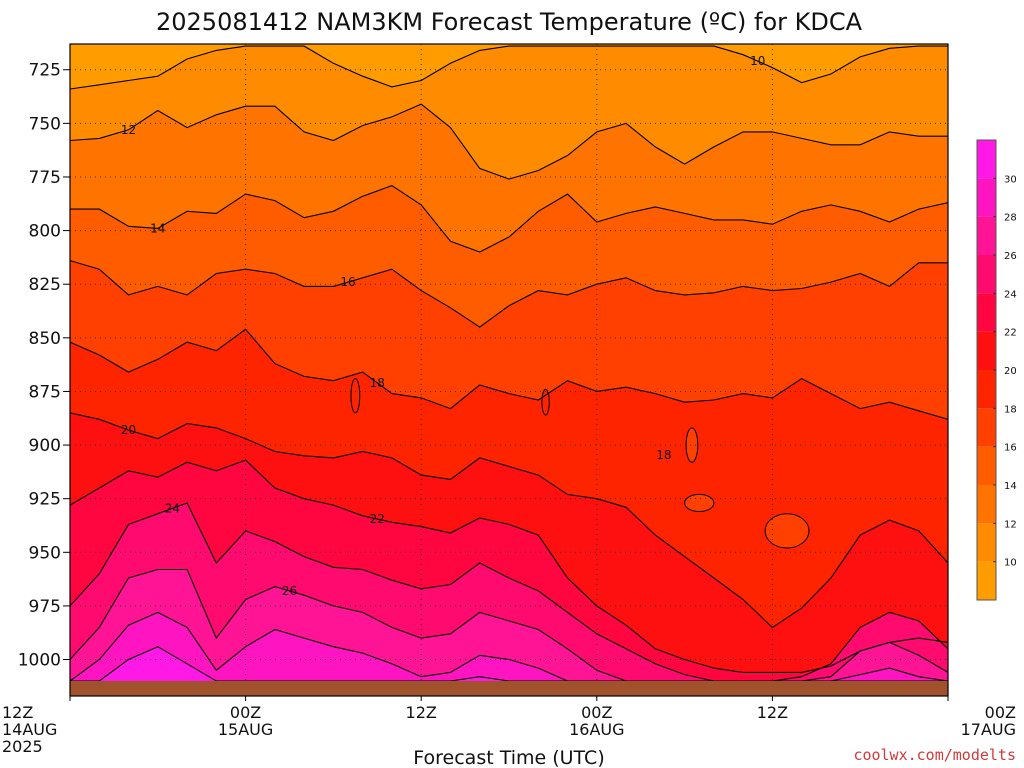  Describe the element at coordinates (45, 553) in the screenshot. I see `y-tick-label-950: 950` at that location.